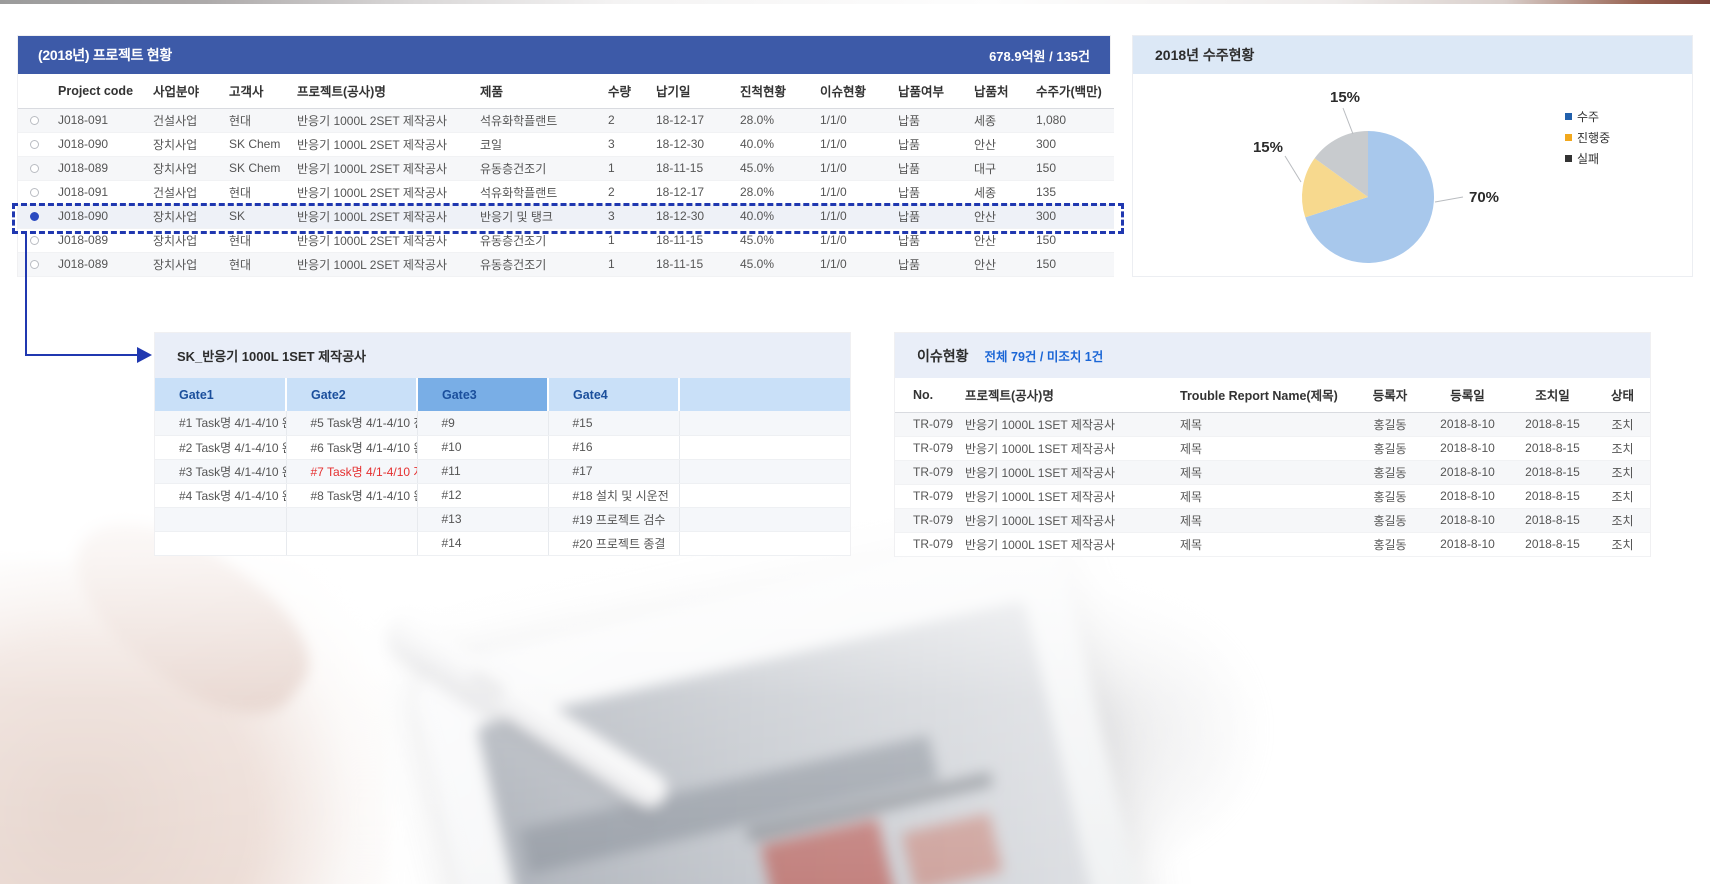 The width and height of the screenshot is (1710, 884). What do you see at coordinates (144, 355) in the screenshot?
I see `selection-arrow-head-icon` at bounding box center [144, 355].